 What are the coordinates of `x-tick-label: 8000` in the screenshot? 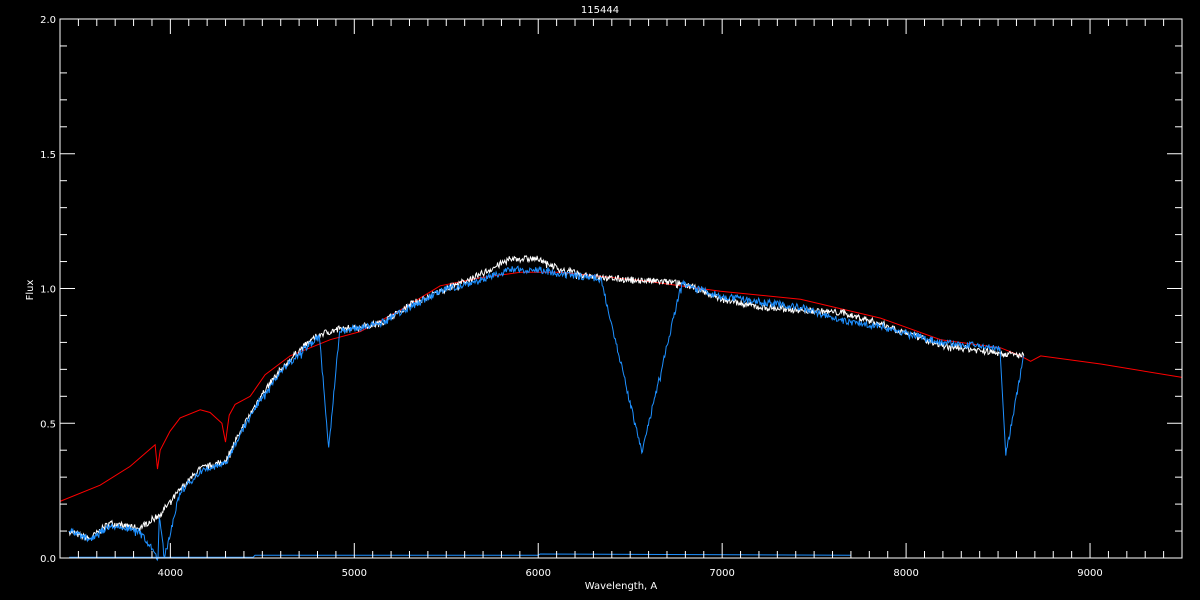 It's located at (905, 573).